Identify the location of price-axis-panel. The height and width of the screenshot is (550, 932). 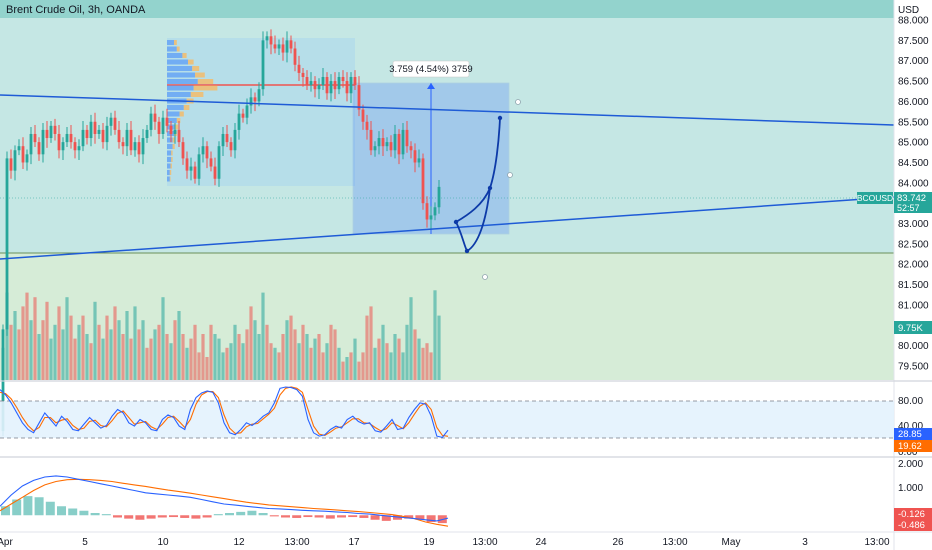
(913, 275).